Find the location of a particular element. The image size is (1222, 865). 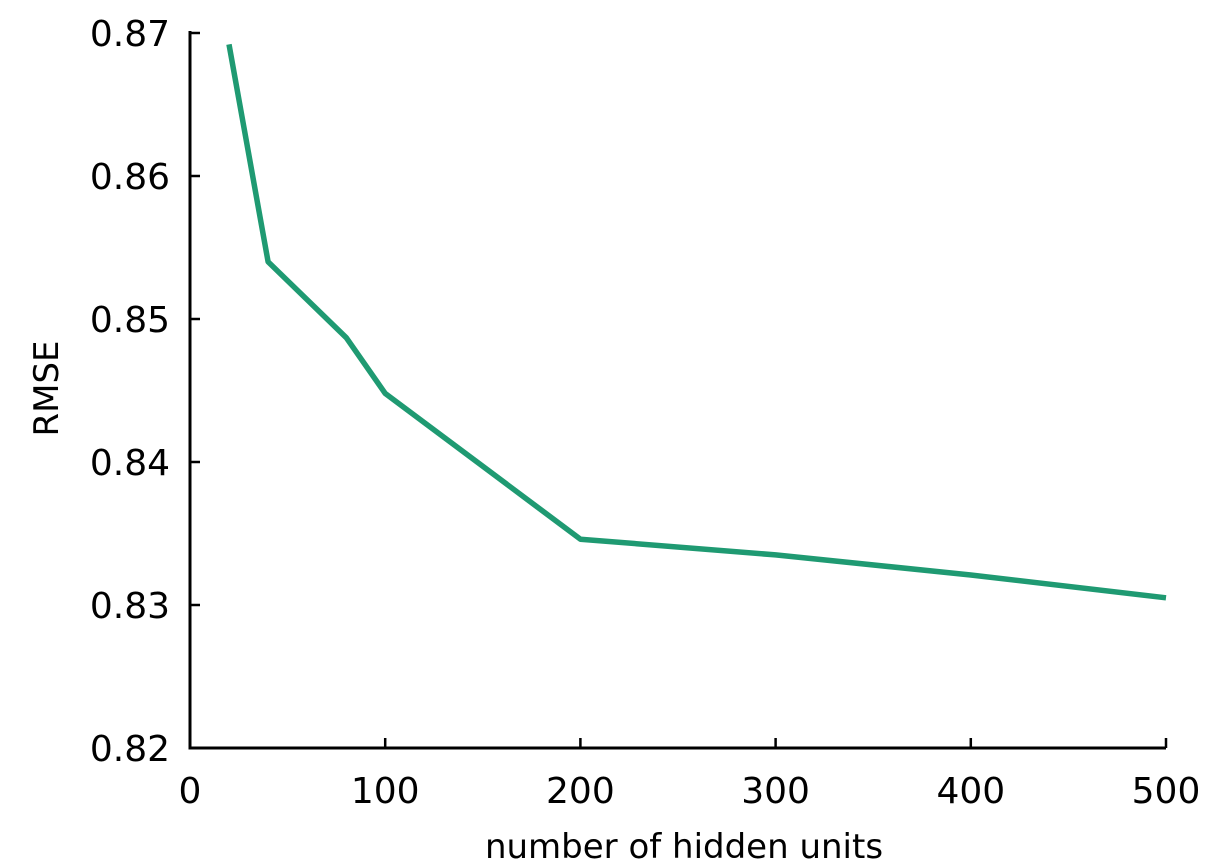

x-tick-label: 500 is located at coordinates (1166, 791).